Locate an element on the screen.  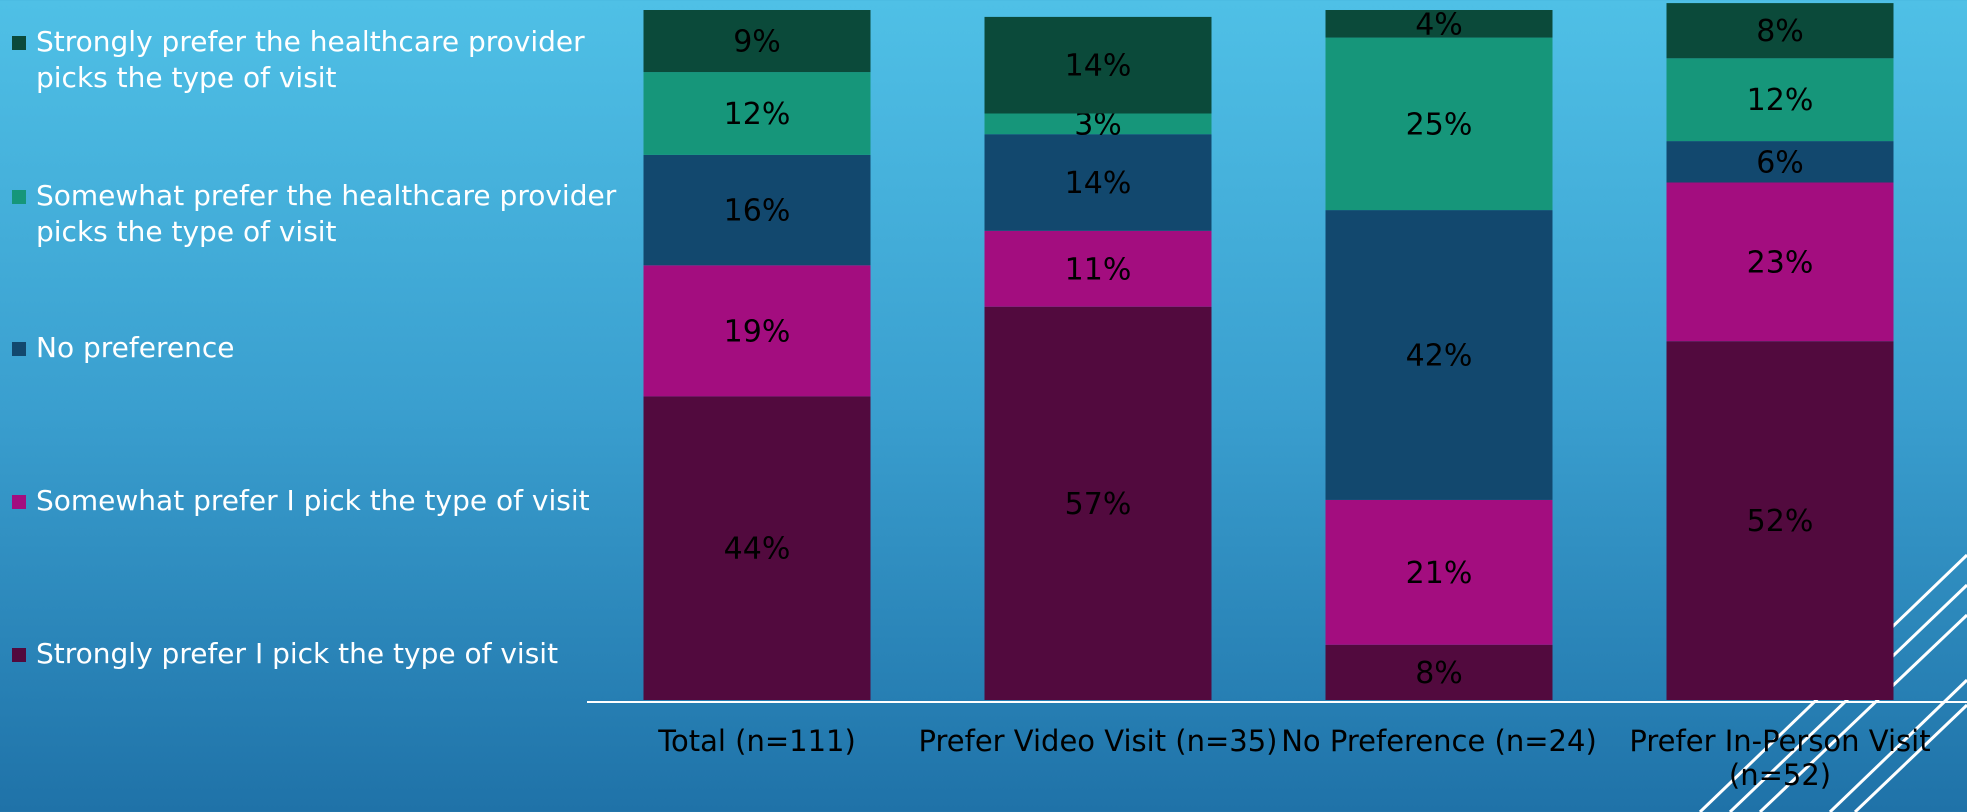
data-label: 9% is located at coordinates (757, 42).